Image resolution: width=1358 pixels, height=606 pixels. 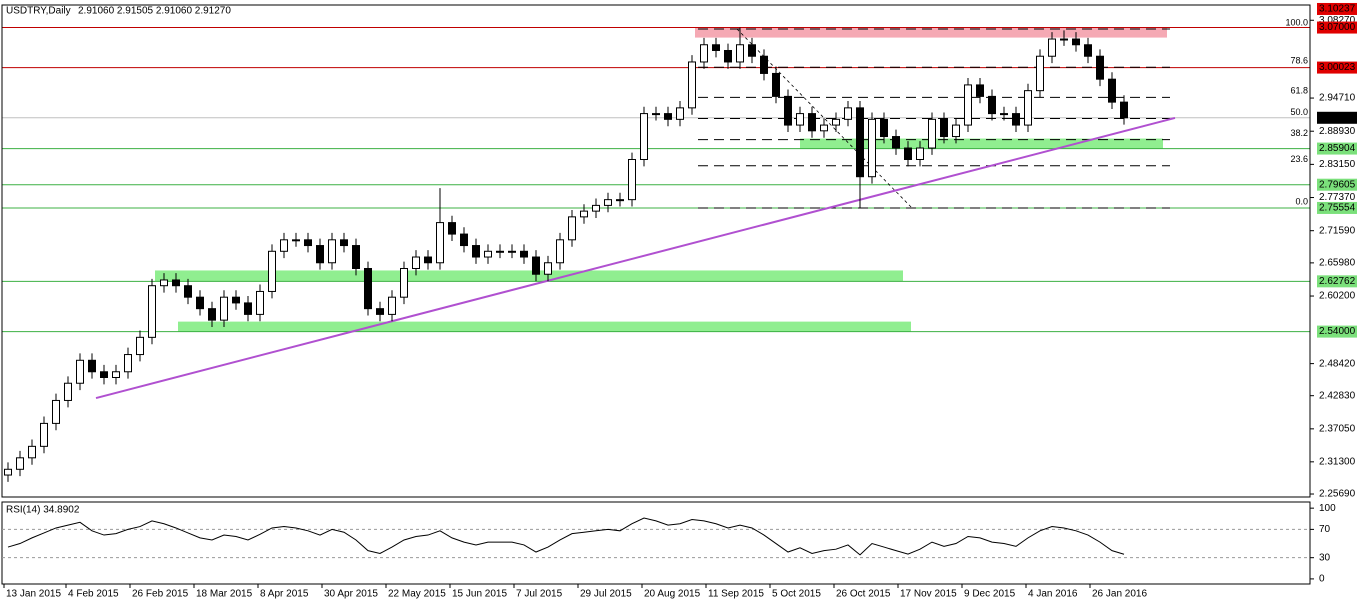 I want to click on rsi-tick-label: 0, so click(x=1322, y=579).